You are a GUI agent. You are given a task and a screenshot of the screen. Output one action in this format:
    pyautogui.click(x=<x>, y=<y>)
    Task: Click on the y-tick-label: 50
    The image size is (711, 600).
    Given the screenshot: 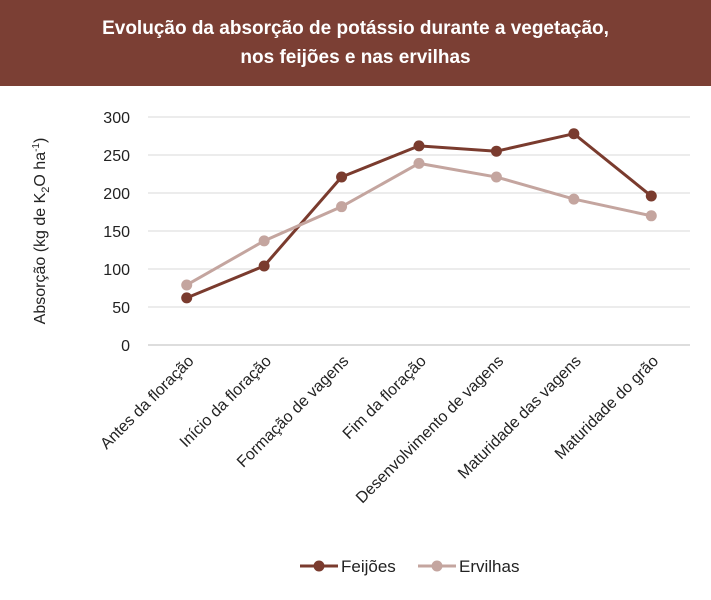 What is the action you would take?
    pyautogui.click(x=121, y=308)
    